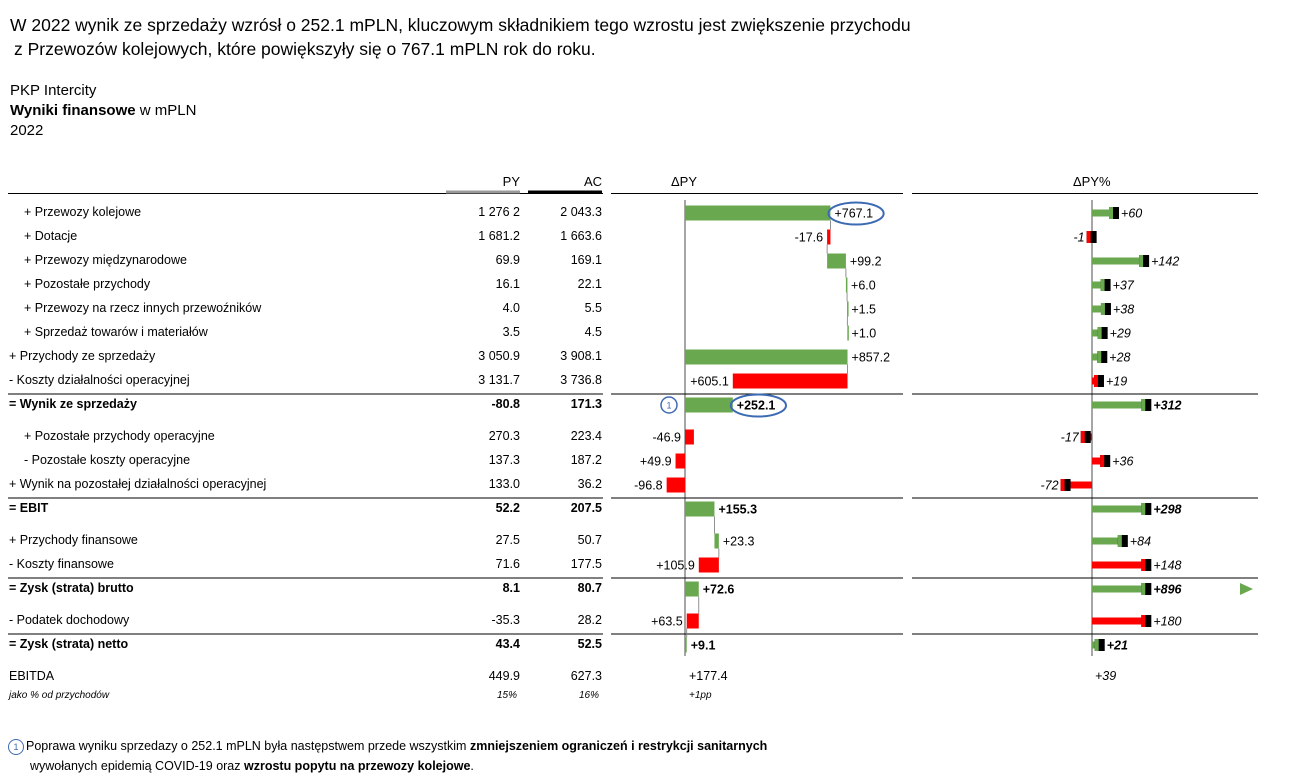  I want to click on ac-value: 187.2, so click(586, 460).